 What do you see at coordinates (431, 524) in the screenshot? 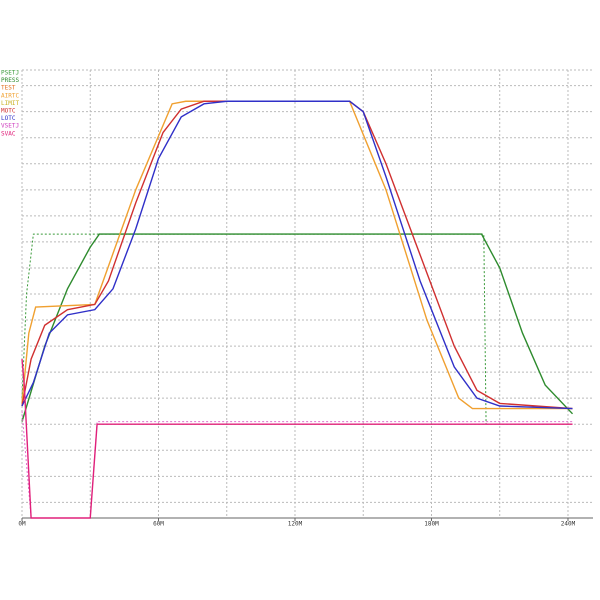
I see `x-tick-label: 180M` at bounding box center [431, 524].